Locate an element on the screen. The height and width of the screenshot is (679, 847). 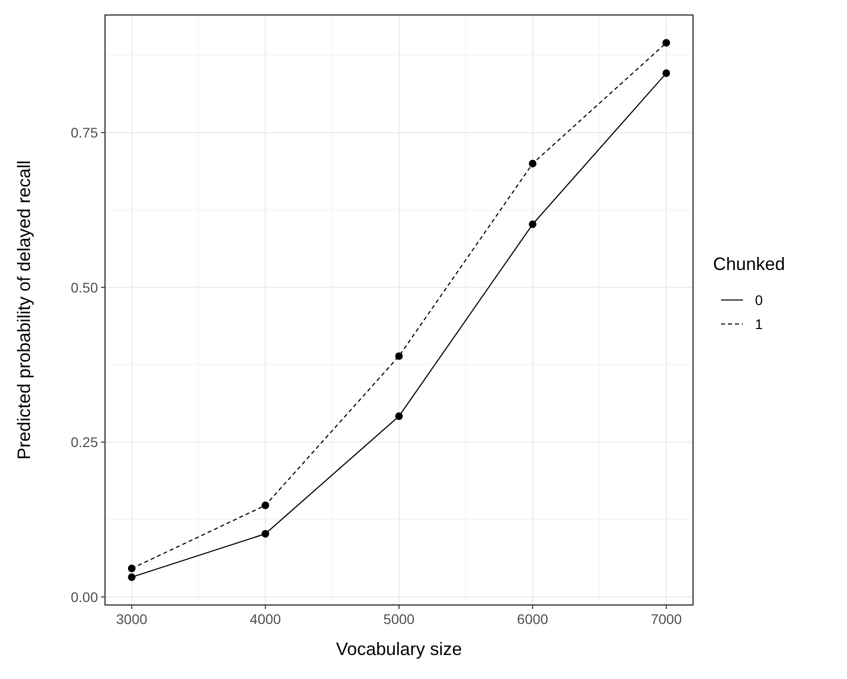
x-tick-label: 3000 is located at coordinates (132, 619).